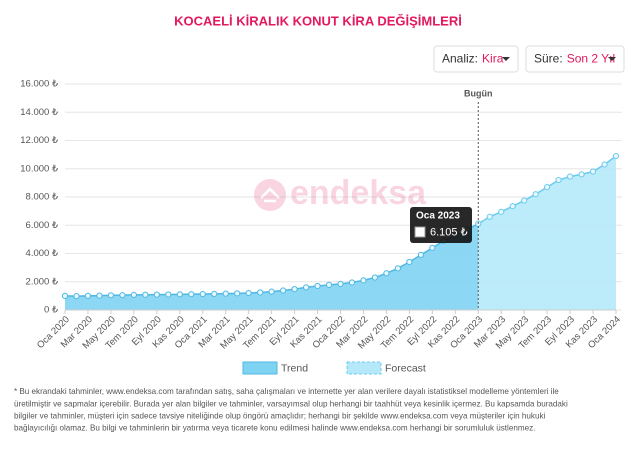 The image size is (642, 450). I want to click on dropdown-text: Analiz: Kira, so click(473, 59).